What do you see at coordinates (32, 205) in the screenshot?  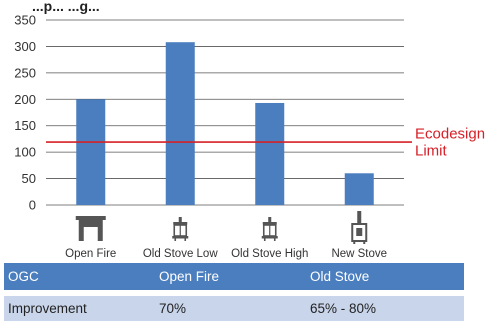 I see `y-tick-label: 0` at bounding box center [32, 205].